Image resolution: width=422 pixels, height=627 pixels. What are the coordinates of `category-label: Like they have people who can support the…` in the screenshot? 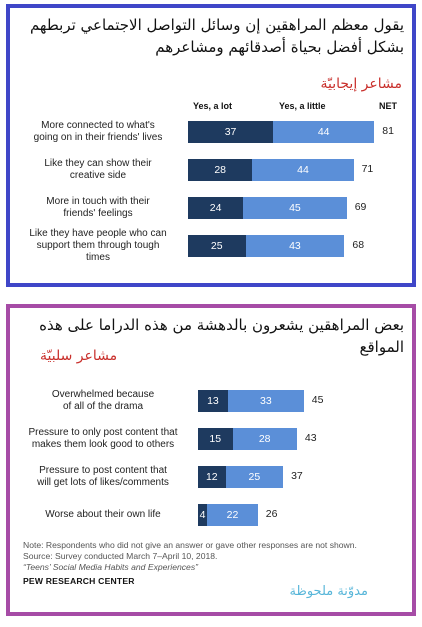 It's located at (98, 246).